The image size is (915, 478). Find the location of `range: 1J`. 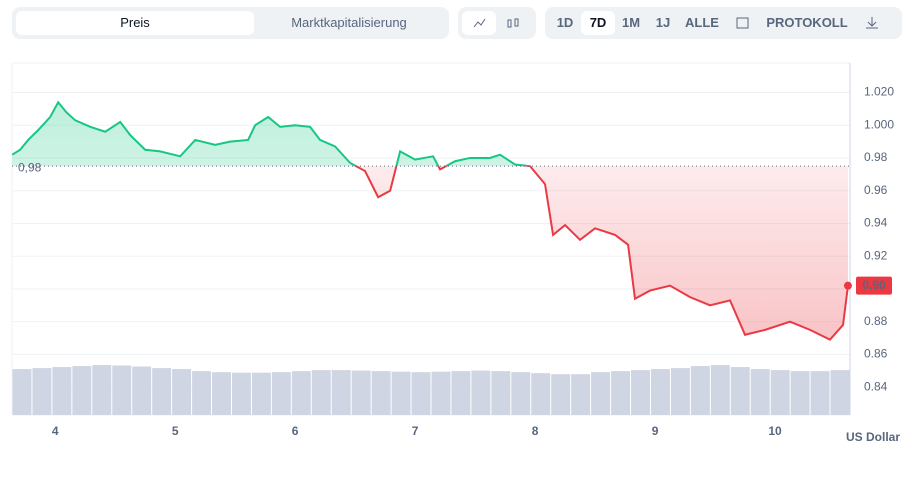

range: 1J is located at coordinates (663, 22).